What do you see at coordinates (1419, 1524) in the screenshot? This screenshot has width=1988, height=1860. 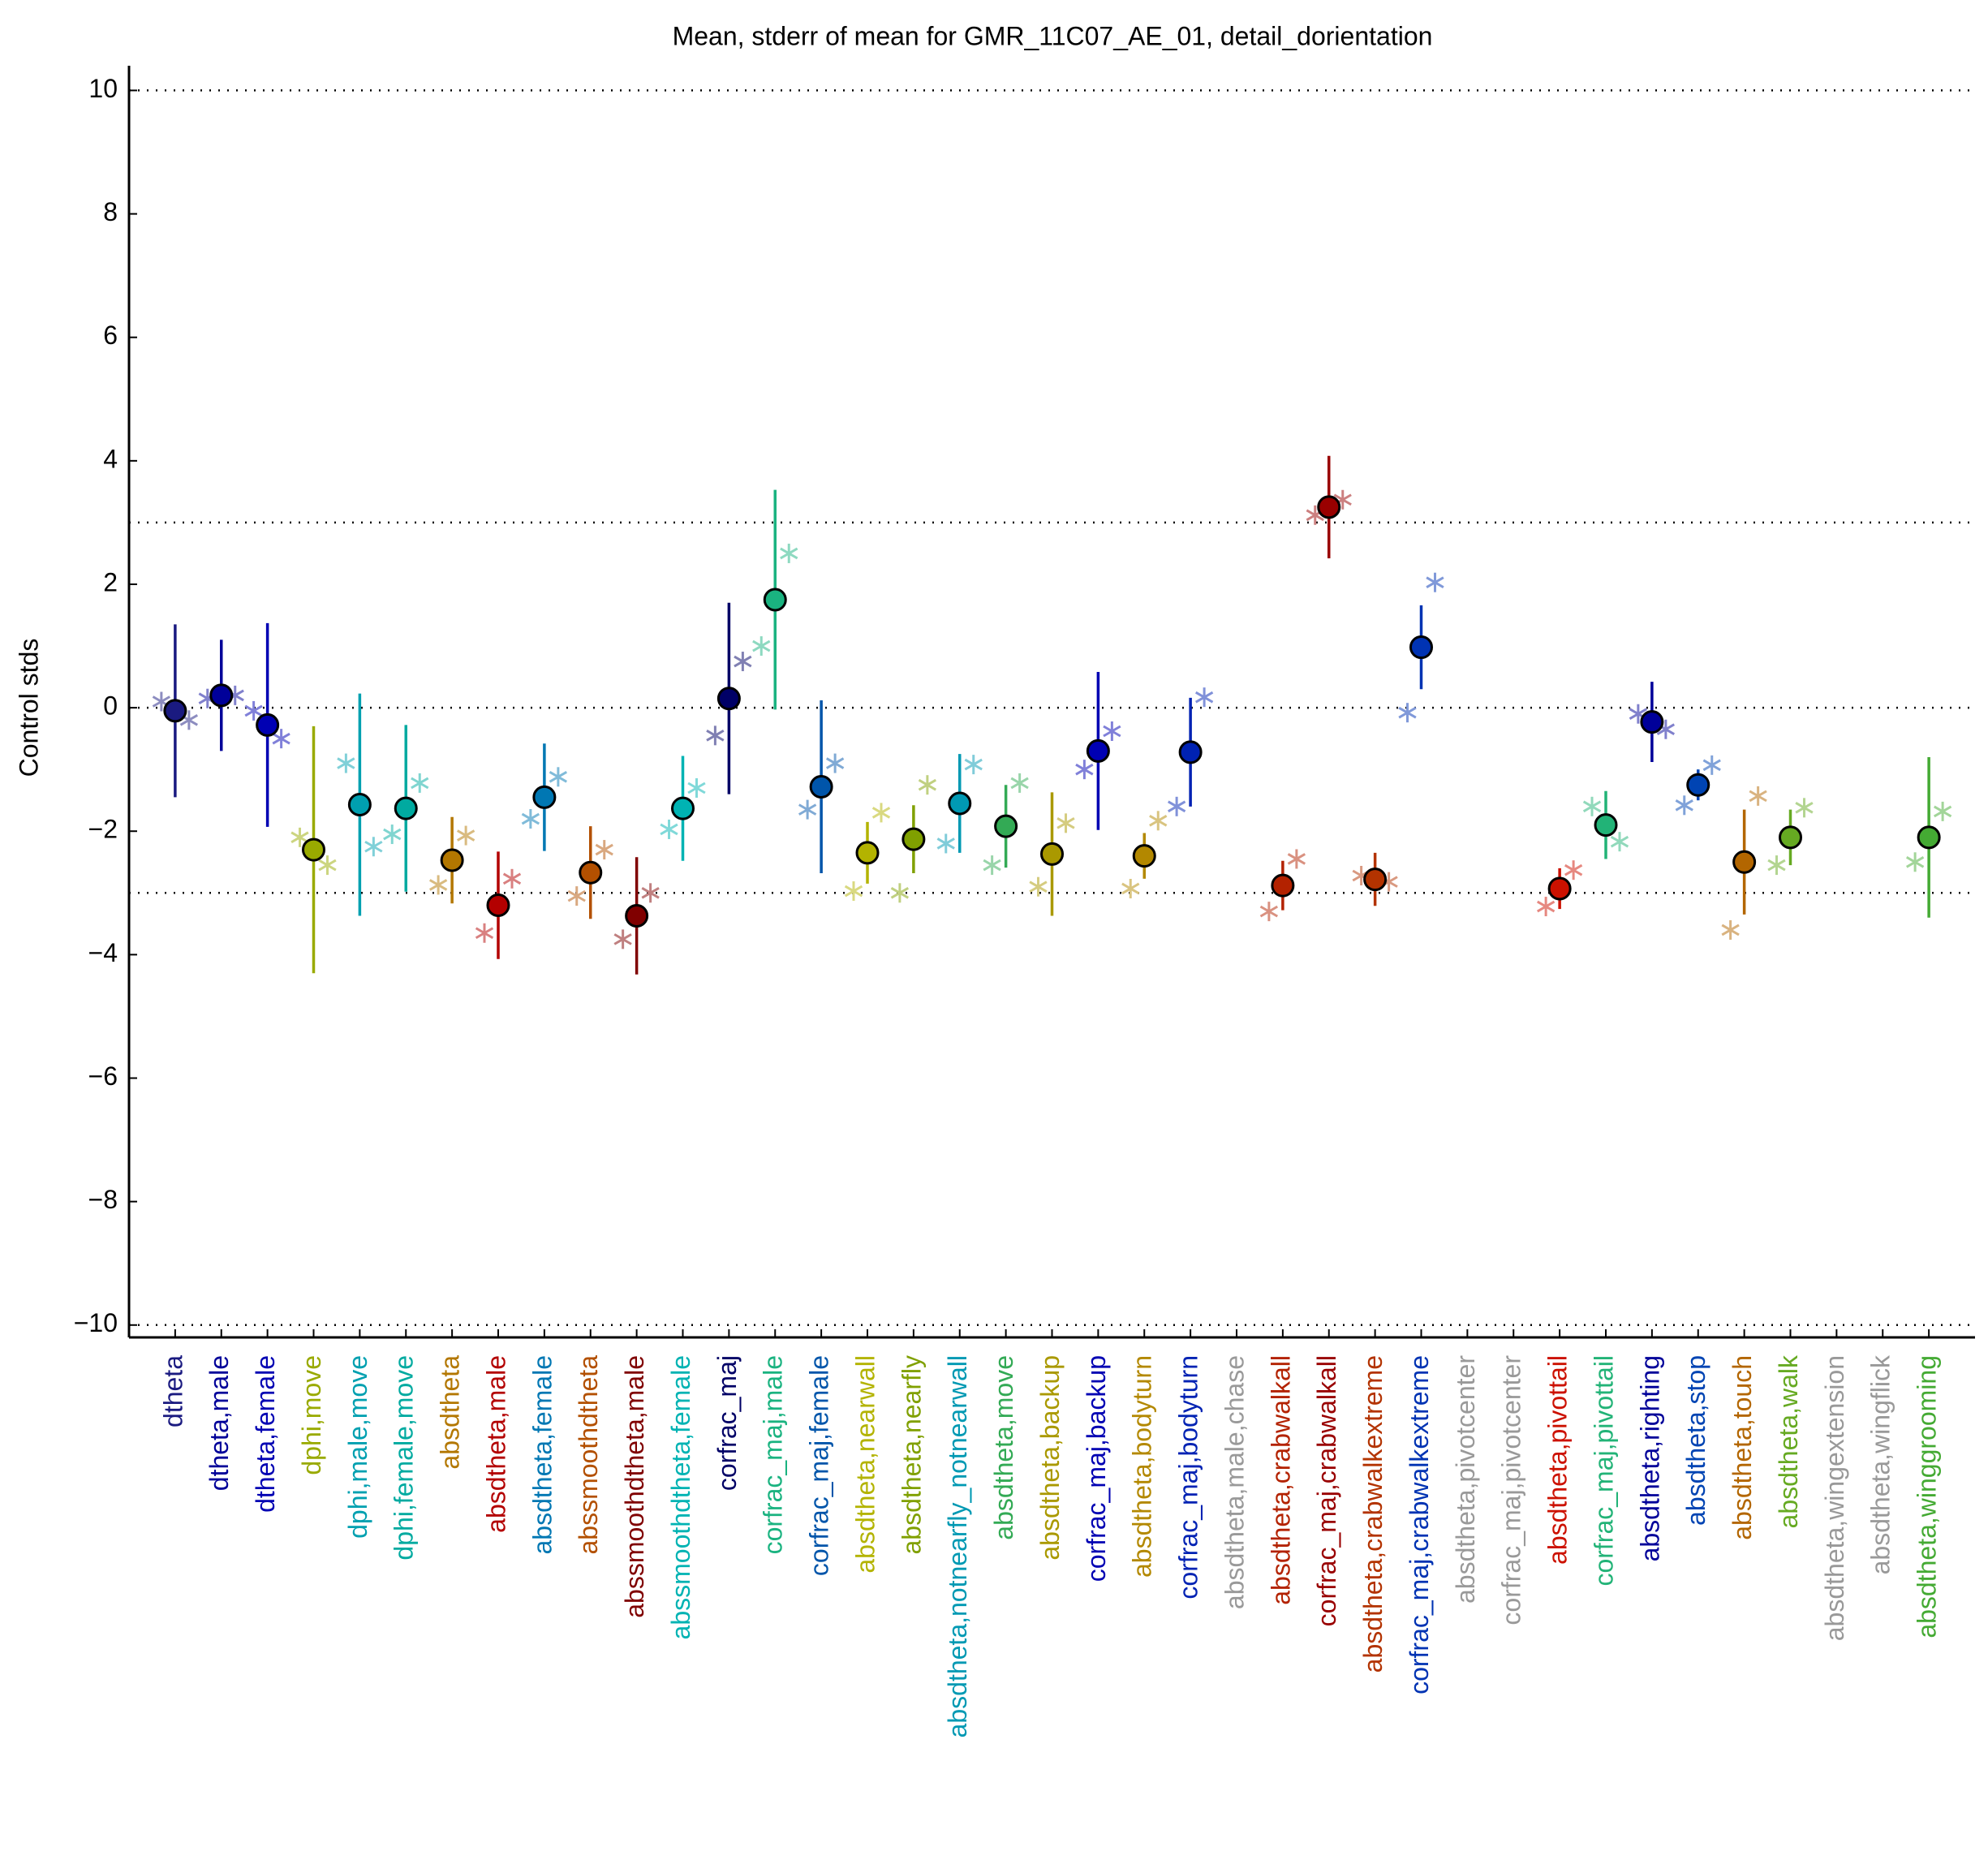 I see `x-tick-label: corfrac_maj,crabwalkextreme` at bounding box center [1419, 1524].